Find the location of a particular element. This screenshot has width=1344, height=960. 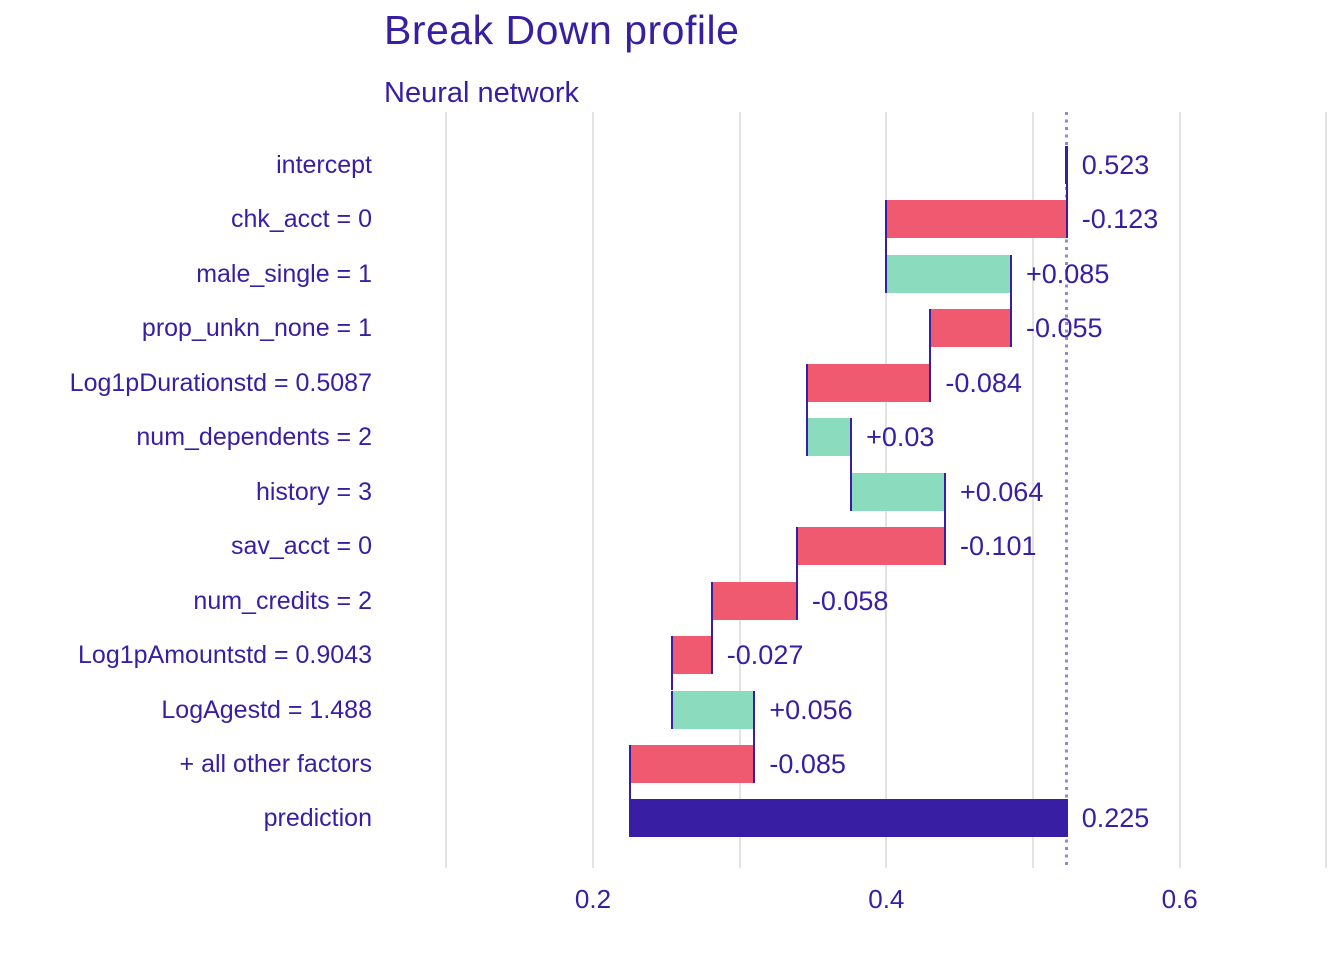

x-tick-label: 0.4 is located at coordinates (886, 899).